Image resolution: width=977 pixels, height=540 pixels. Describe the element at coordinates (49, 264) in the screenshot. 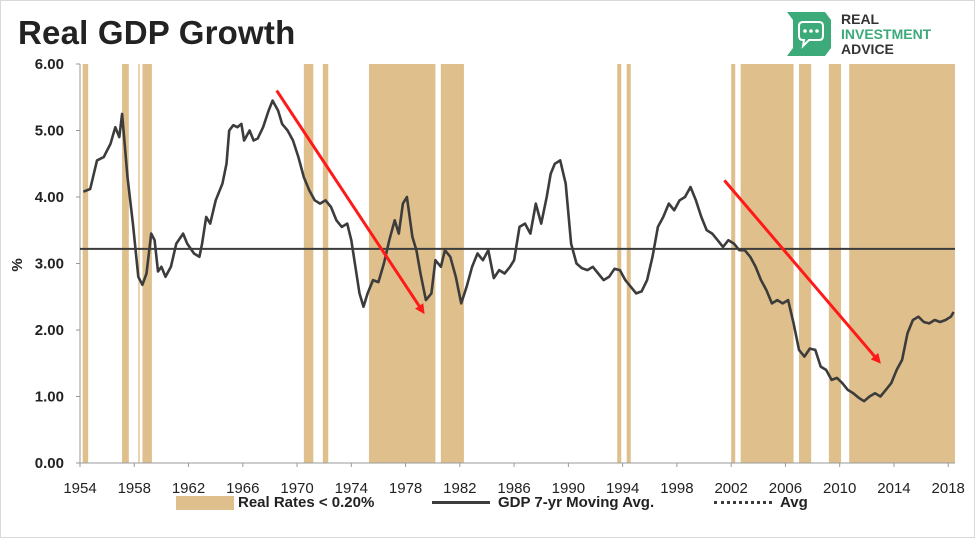

I see `y-tick-label: 3.00` at that location.